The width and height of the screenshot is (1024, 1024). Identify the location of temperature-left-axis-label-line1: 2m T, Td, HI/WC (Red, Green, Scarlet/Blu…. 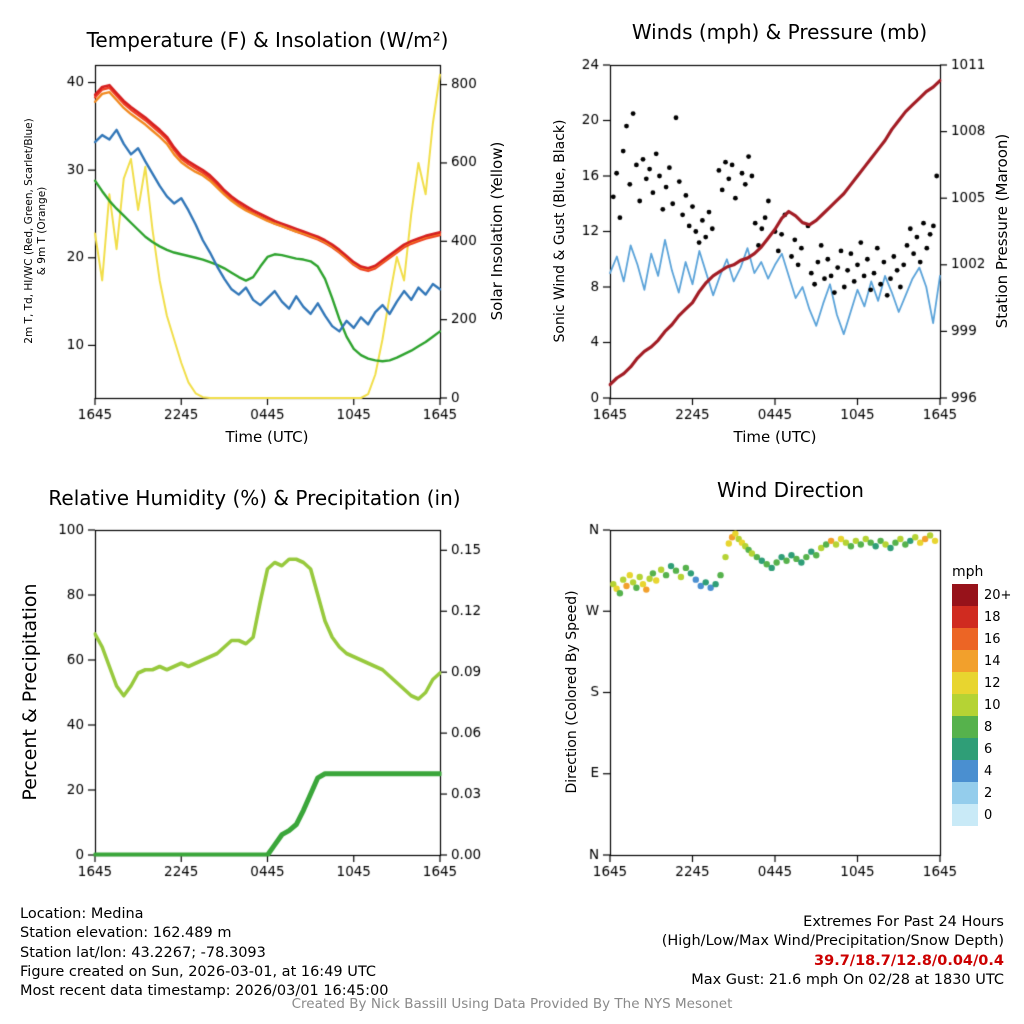
(28, 231).